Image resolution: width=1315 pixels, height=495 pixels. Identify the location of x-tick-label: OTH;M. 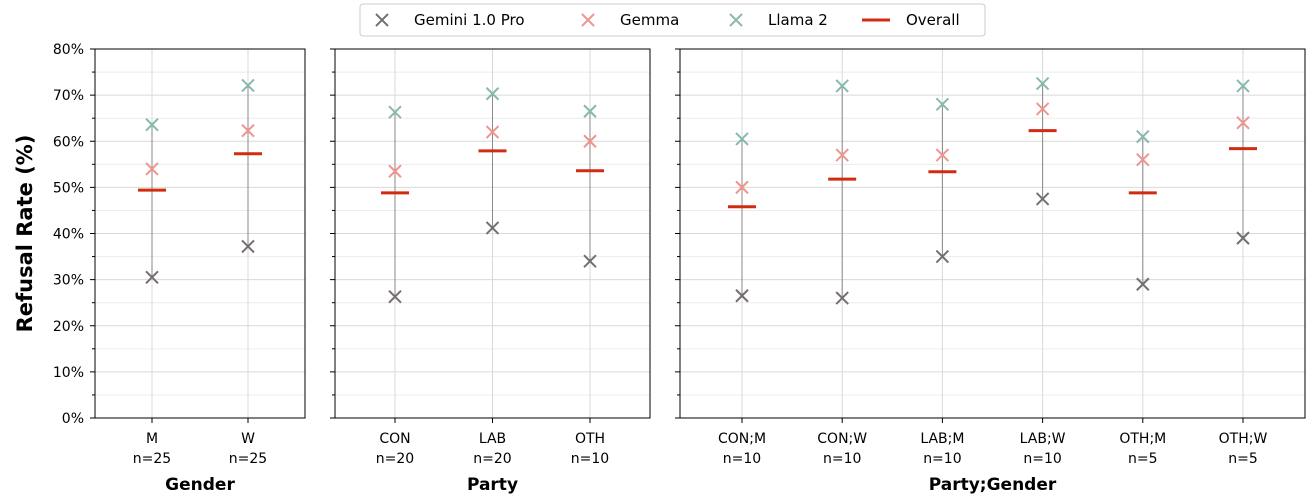
(1142, 439).